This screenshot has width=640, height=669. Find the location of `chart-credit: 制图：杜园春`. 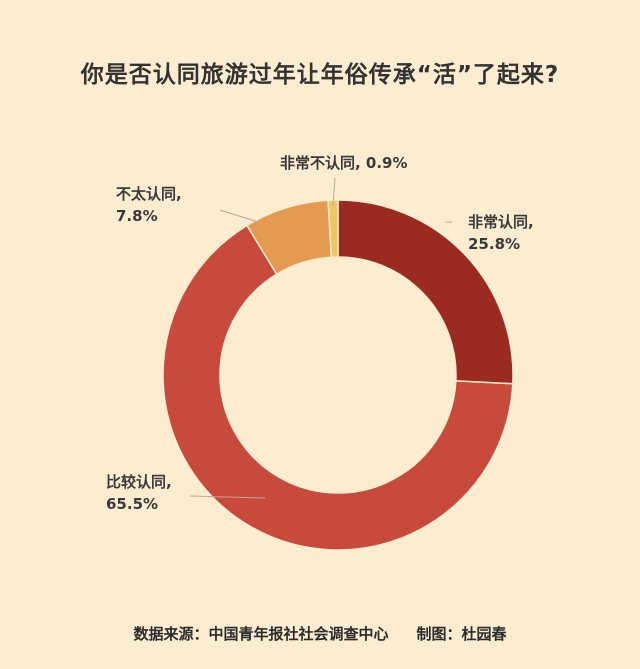

chart-credit: 制图：杜园春 is located at coordinates (461, 634).